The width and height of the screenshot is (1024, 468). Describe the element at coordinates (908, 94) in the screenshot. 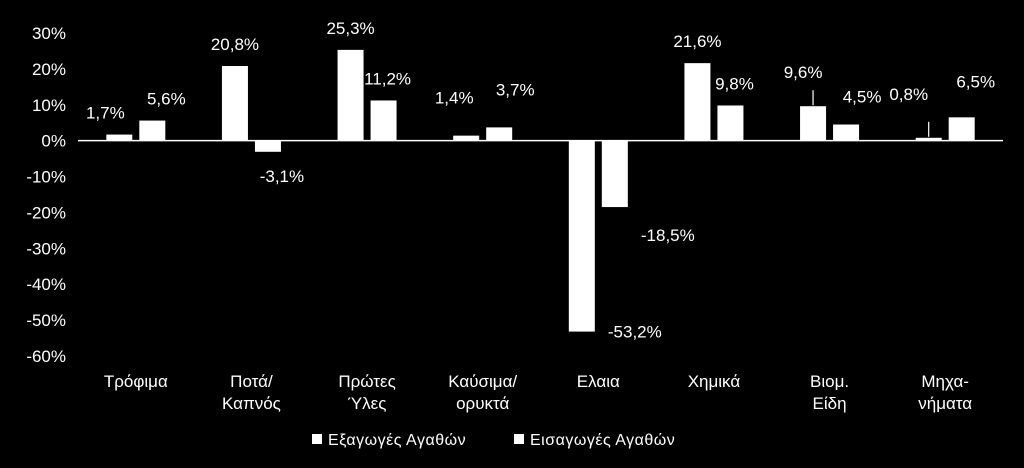

I see `data-label: 0,8%` at that location.